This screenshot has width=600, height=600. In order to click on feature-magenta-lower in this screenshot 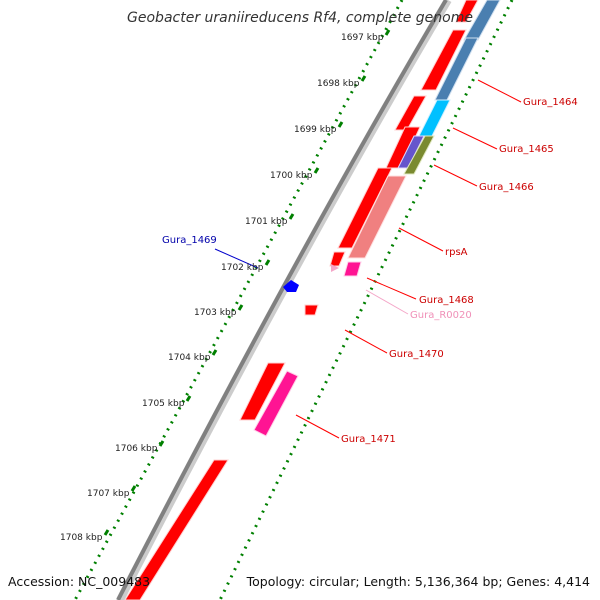, I will do `click(276, 403)`.